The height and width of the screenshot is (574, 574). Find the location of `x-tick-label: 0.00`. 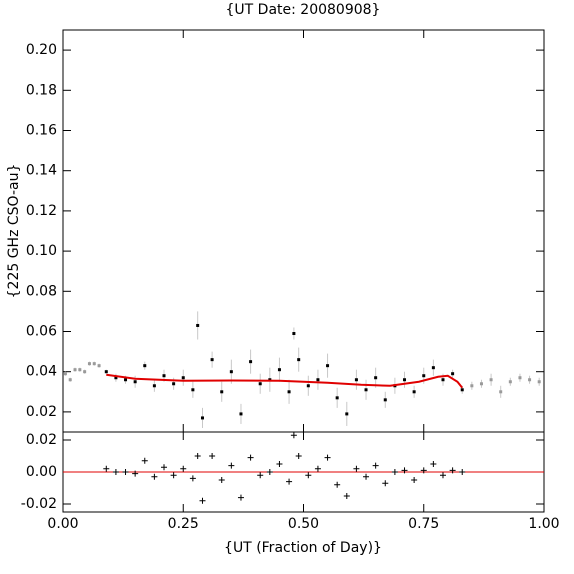

x-tick-label: 0.00 is located at coordinates (62, 524).